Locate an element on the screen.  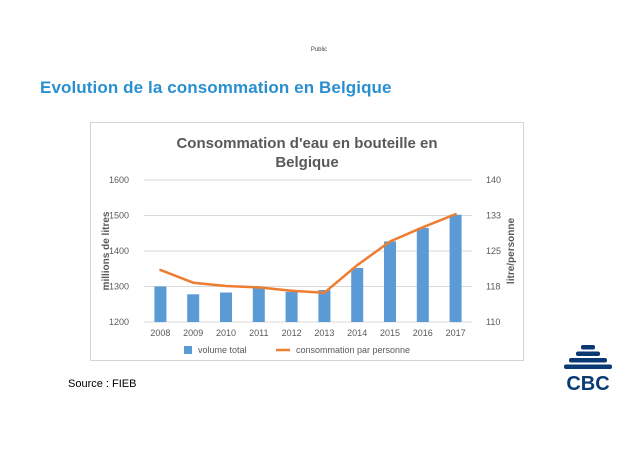
x-tick-label: 2009 is located at coordinates (193, 333).